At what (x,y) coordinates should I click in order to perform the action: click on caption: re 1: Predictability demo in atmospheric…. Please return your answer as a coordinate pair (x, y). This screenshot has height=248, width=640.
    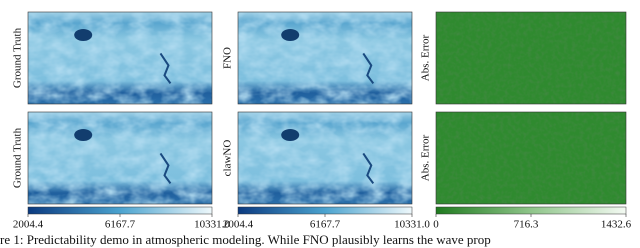
    Looking at the image, I should click on (245, 239).